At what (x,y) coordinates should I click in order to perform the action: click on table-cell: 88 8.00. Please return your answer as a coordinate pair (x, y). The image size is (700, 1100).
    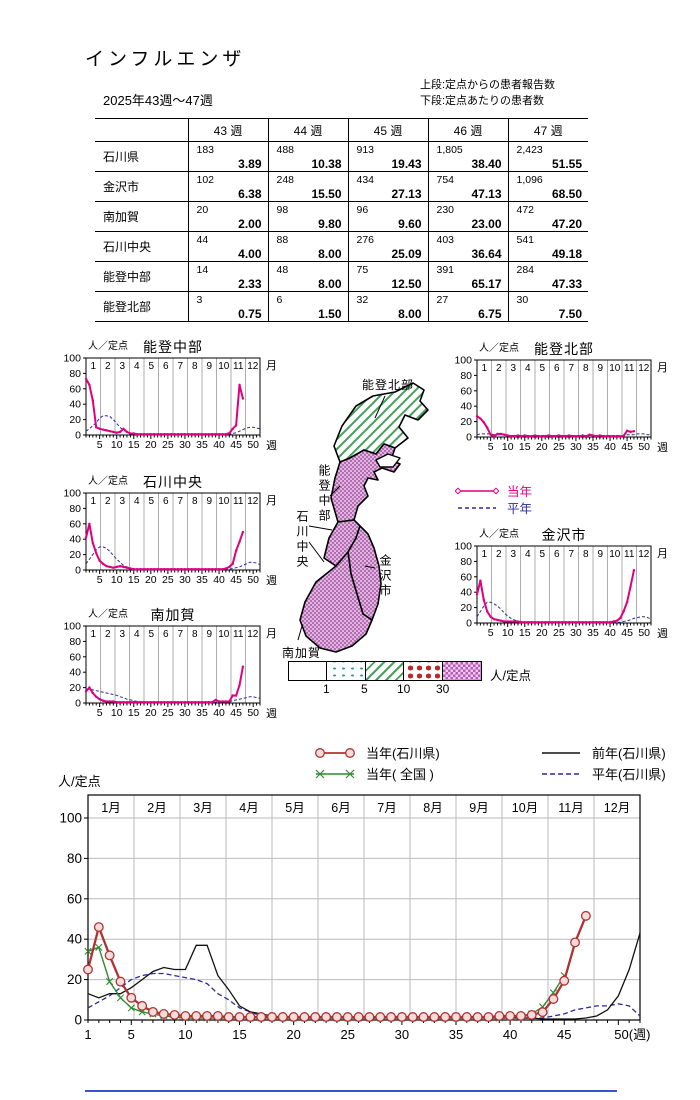
    Looking at the image, I should click on (307, 246).